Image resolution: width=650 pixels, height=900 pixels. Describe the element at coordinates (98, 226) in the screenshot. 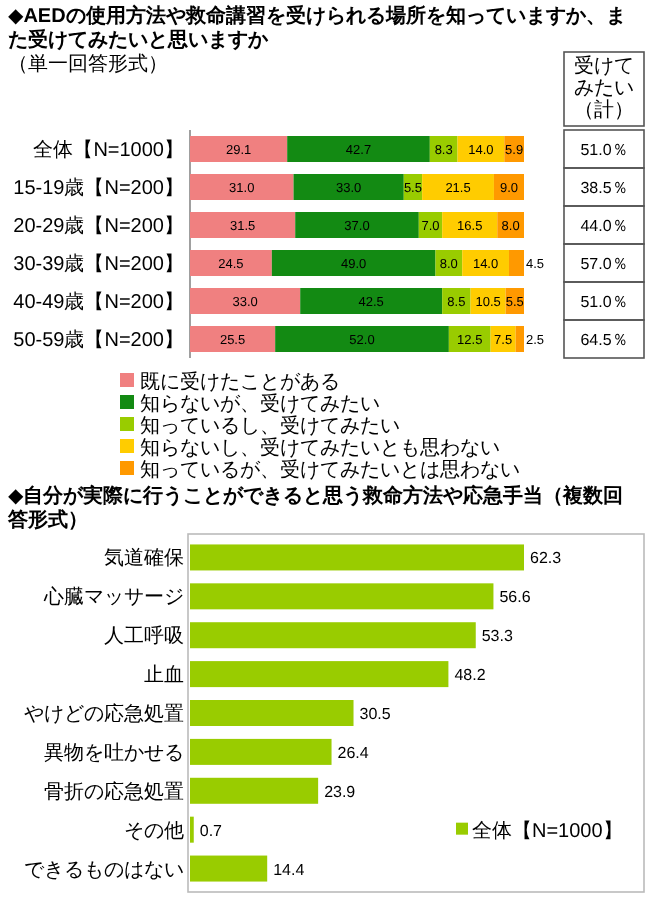

I see `y-tick-label: 20-29歳【N=200】` at that location.